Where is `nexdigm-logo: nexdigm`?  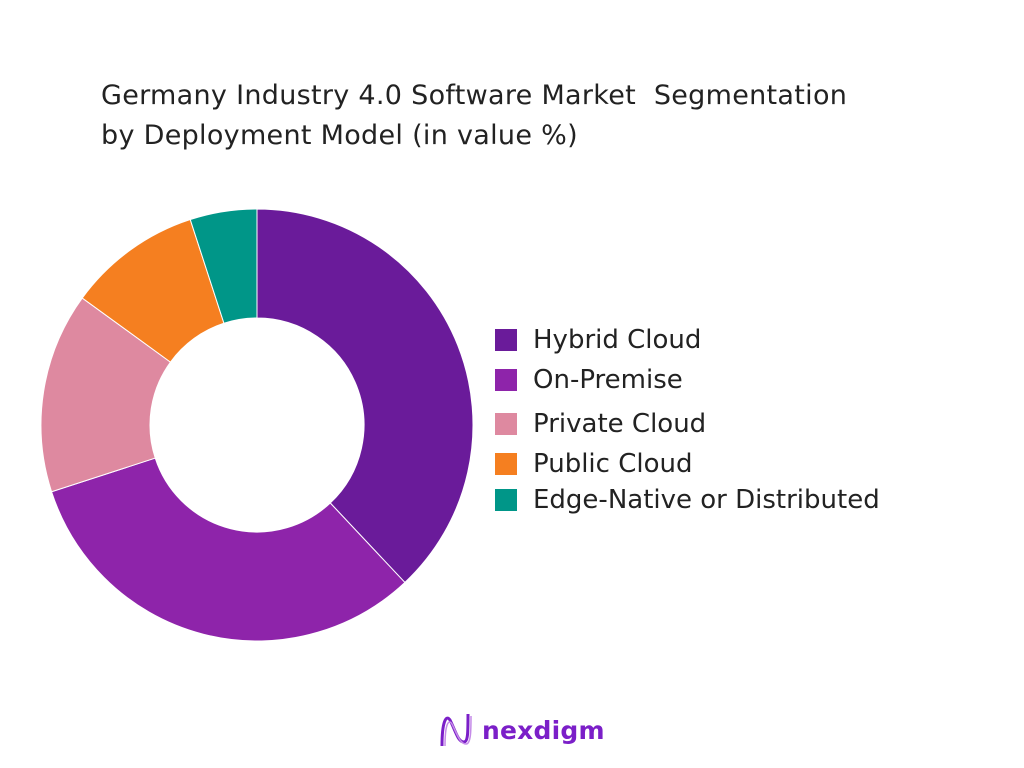 nexdigm-logo: nexdigm is located at coordinates (521, 730).